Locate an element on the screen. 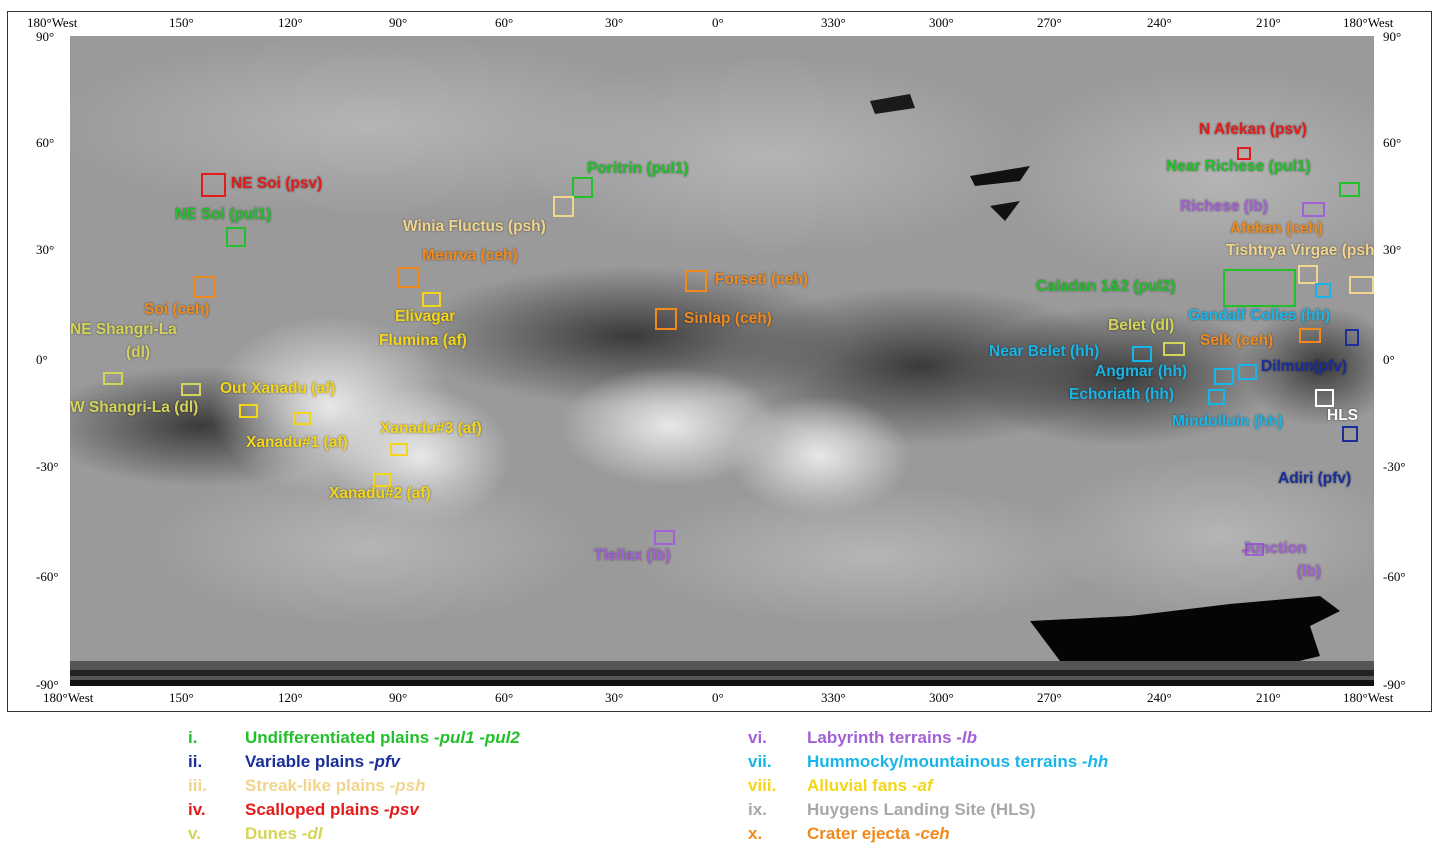  legend-number: x. is located at coordinates (755, 833).